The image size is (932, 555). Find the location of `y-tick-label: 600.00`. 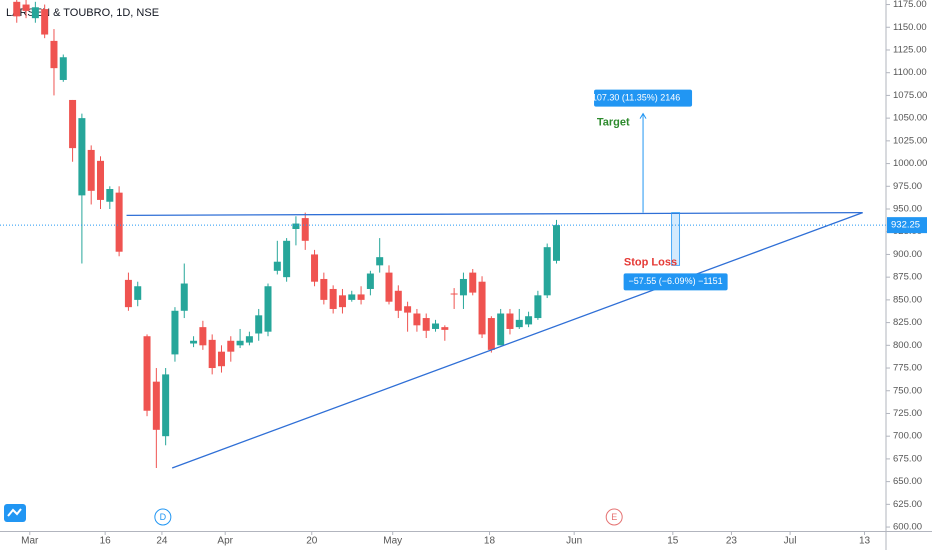

y-tick-label: 600.00 is located at coordinates (907, 527).